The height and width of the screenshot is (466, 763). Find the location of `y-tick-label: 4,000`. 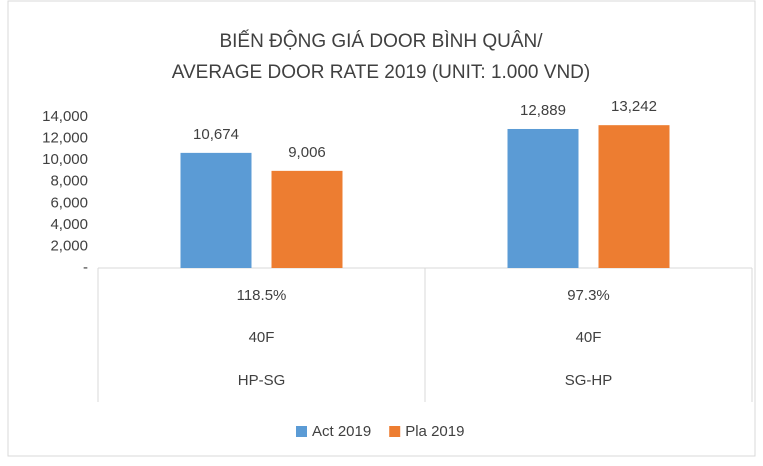

y-tick-label: 4,000 is located at coordinates (69, 224).